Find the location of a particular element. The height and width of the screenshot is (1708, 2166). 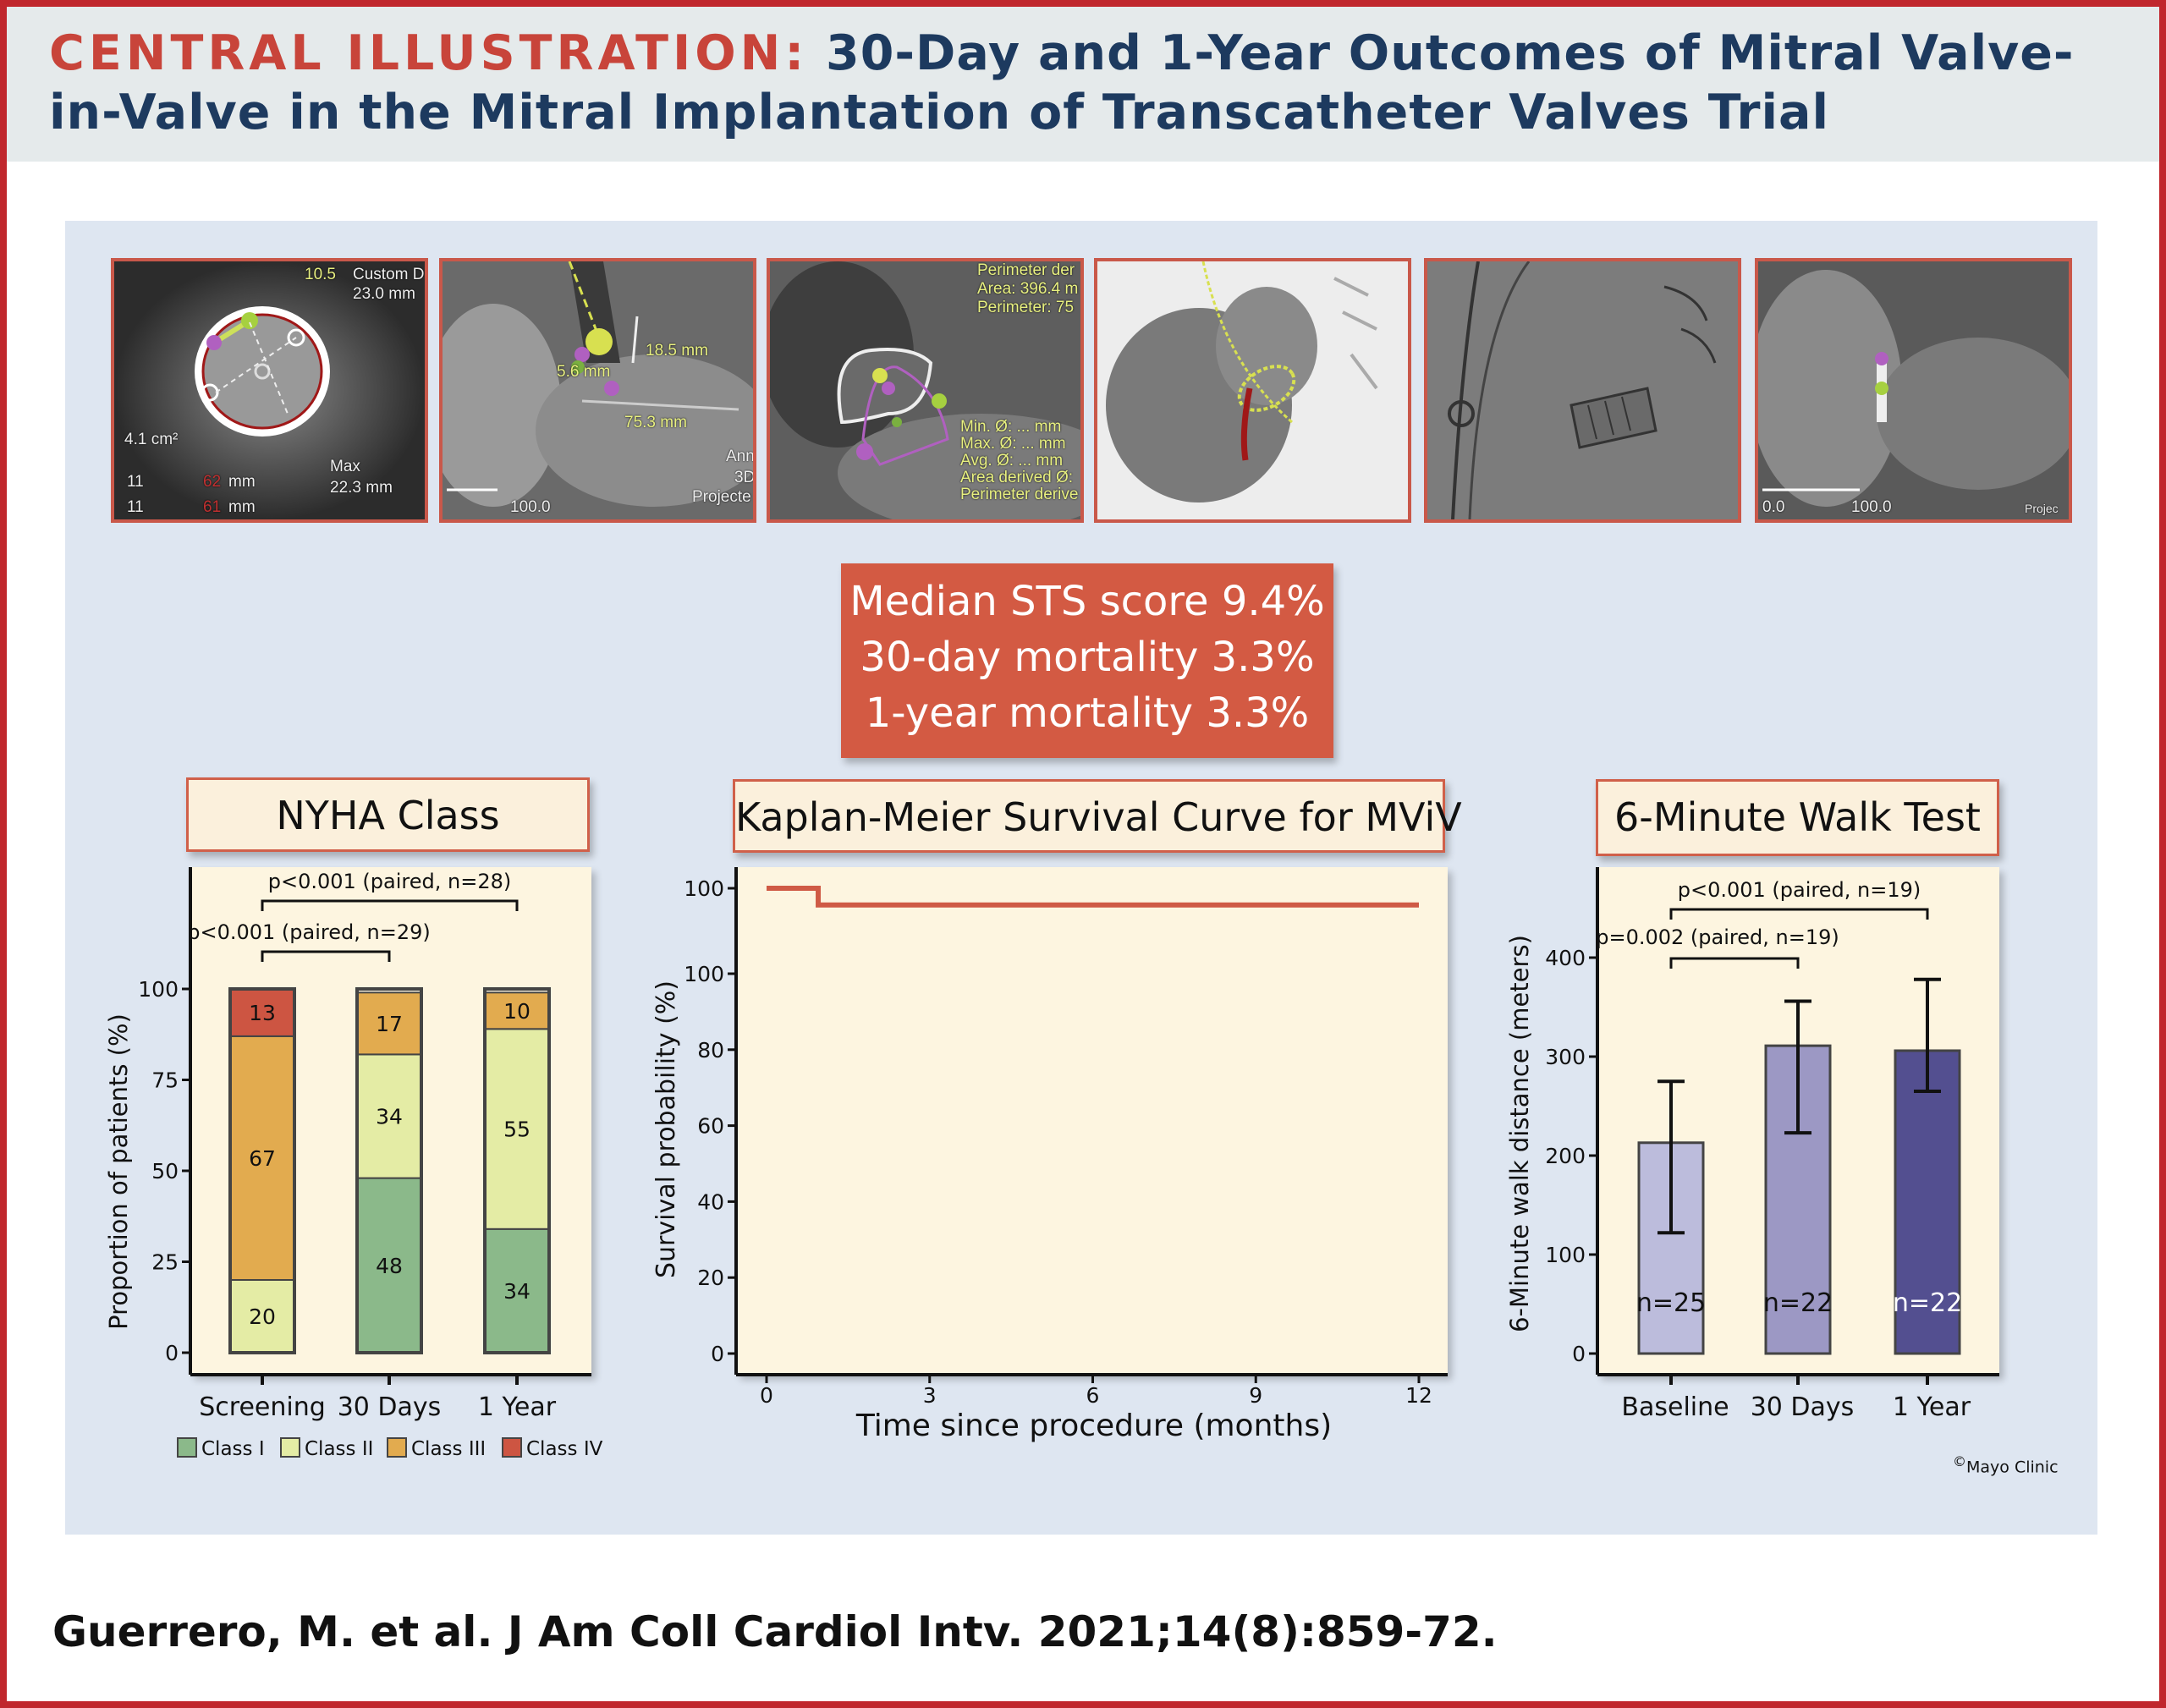

overlay-label: Area: 396.4 m is located at coordinates (1028, 289).